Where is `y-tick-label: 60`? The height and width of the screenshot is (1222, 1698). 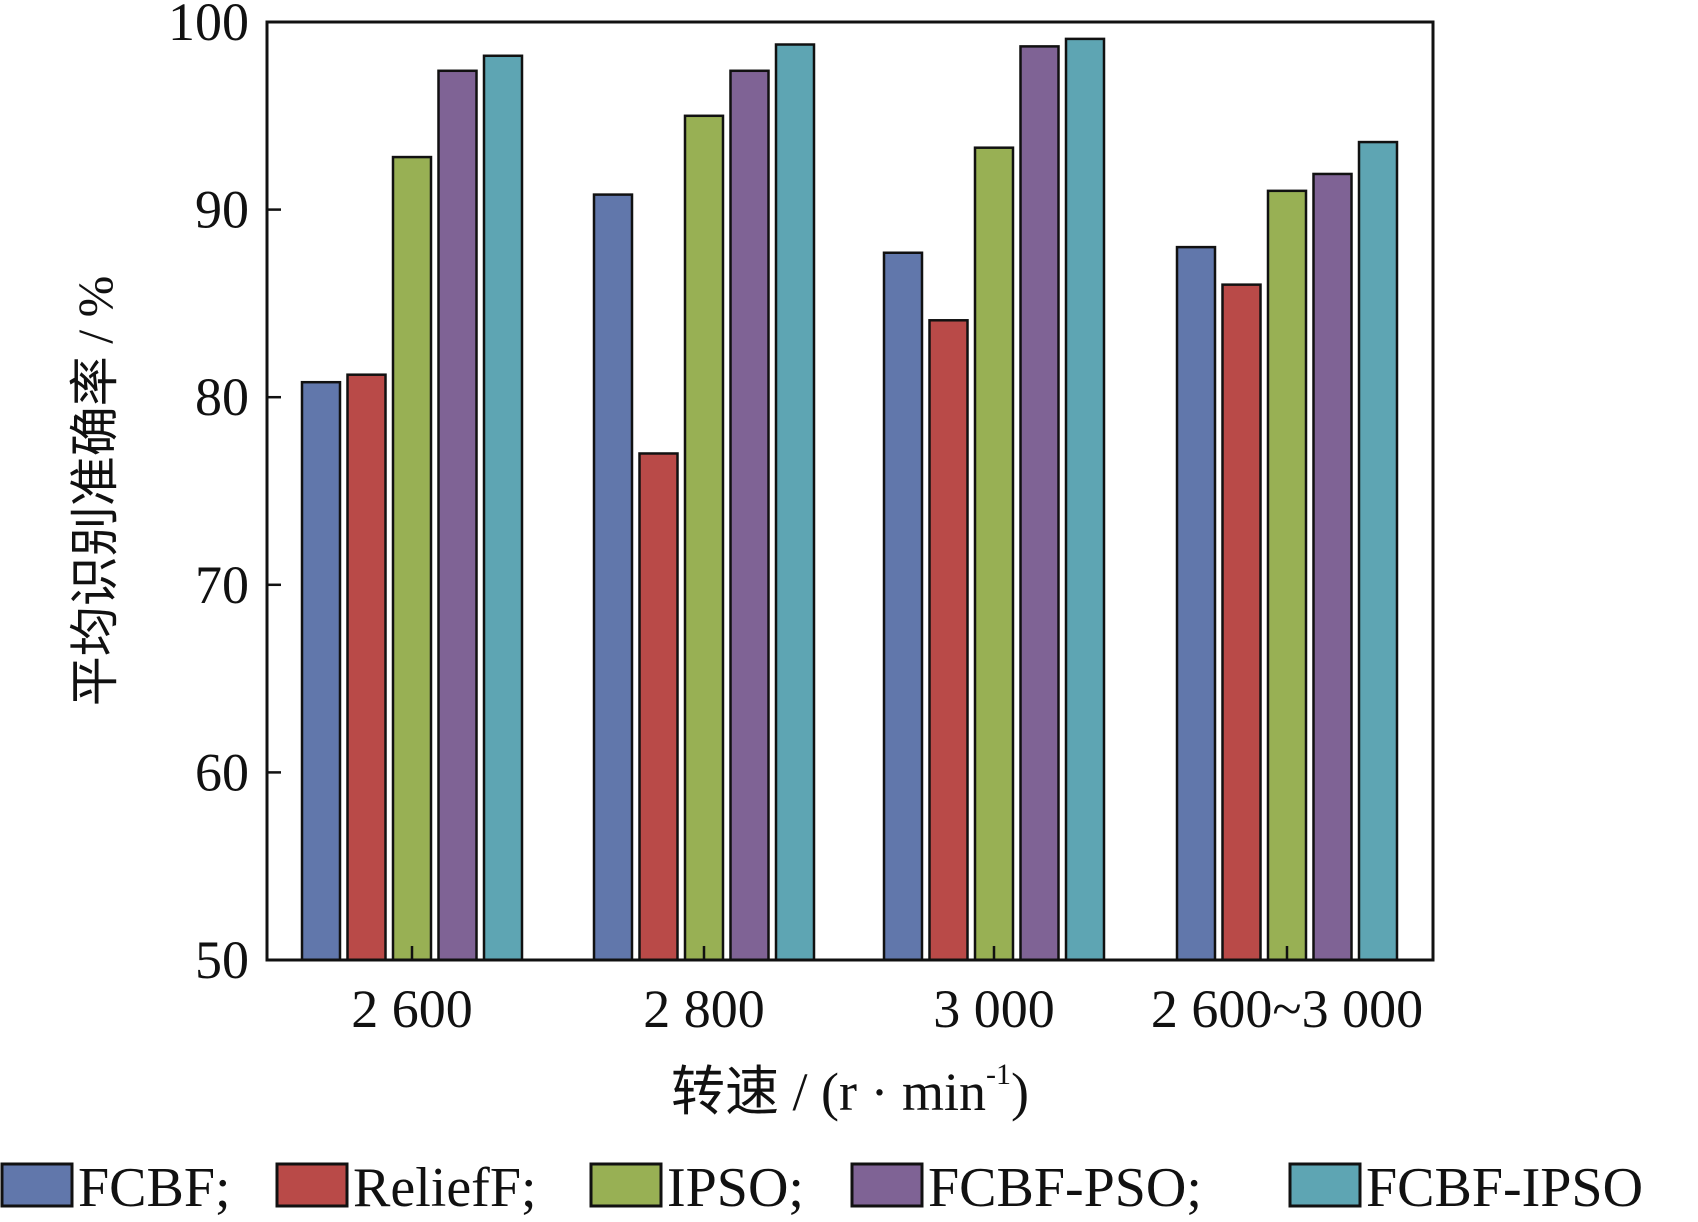
y-tick-label: 60 is located at coordinates (222, 772).